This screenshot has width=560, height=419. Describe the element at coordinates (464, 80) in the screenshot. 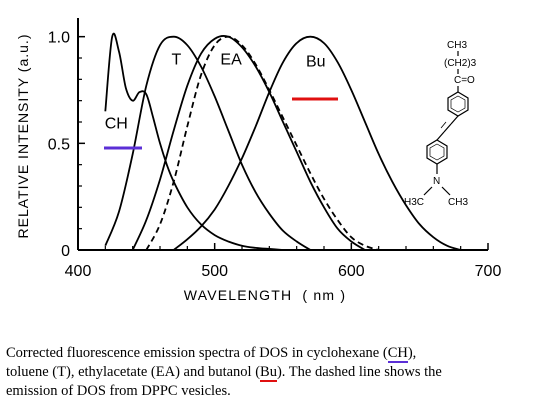

I see `structure-carbonyl: C=O` at that location.